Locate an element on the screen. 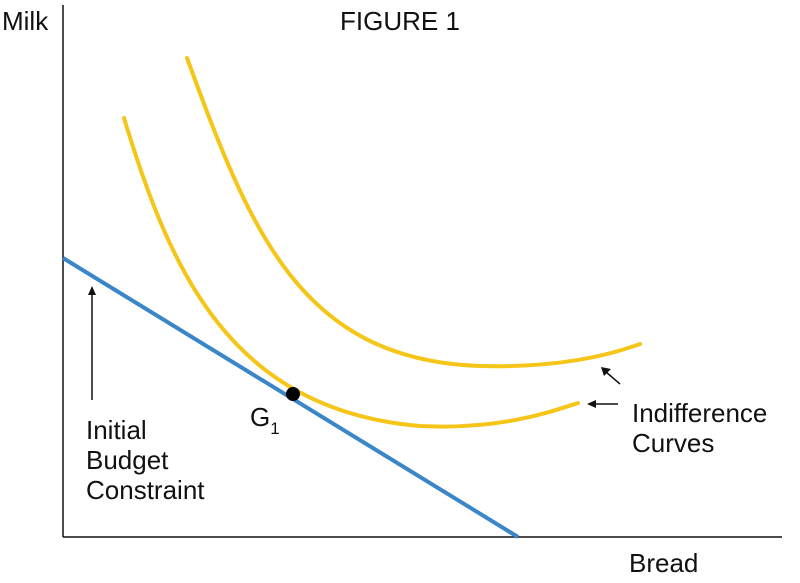  y-axis-label: Milk is located at coordinates (25, 21).